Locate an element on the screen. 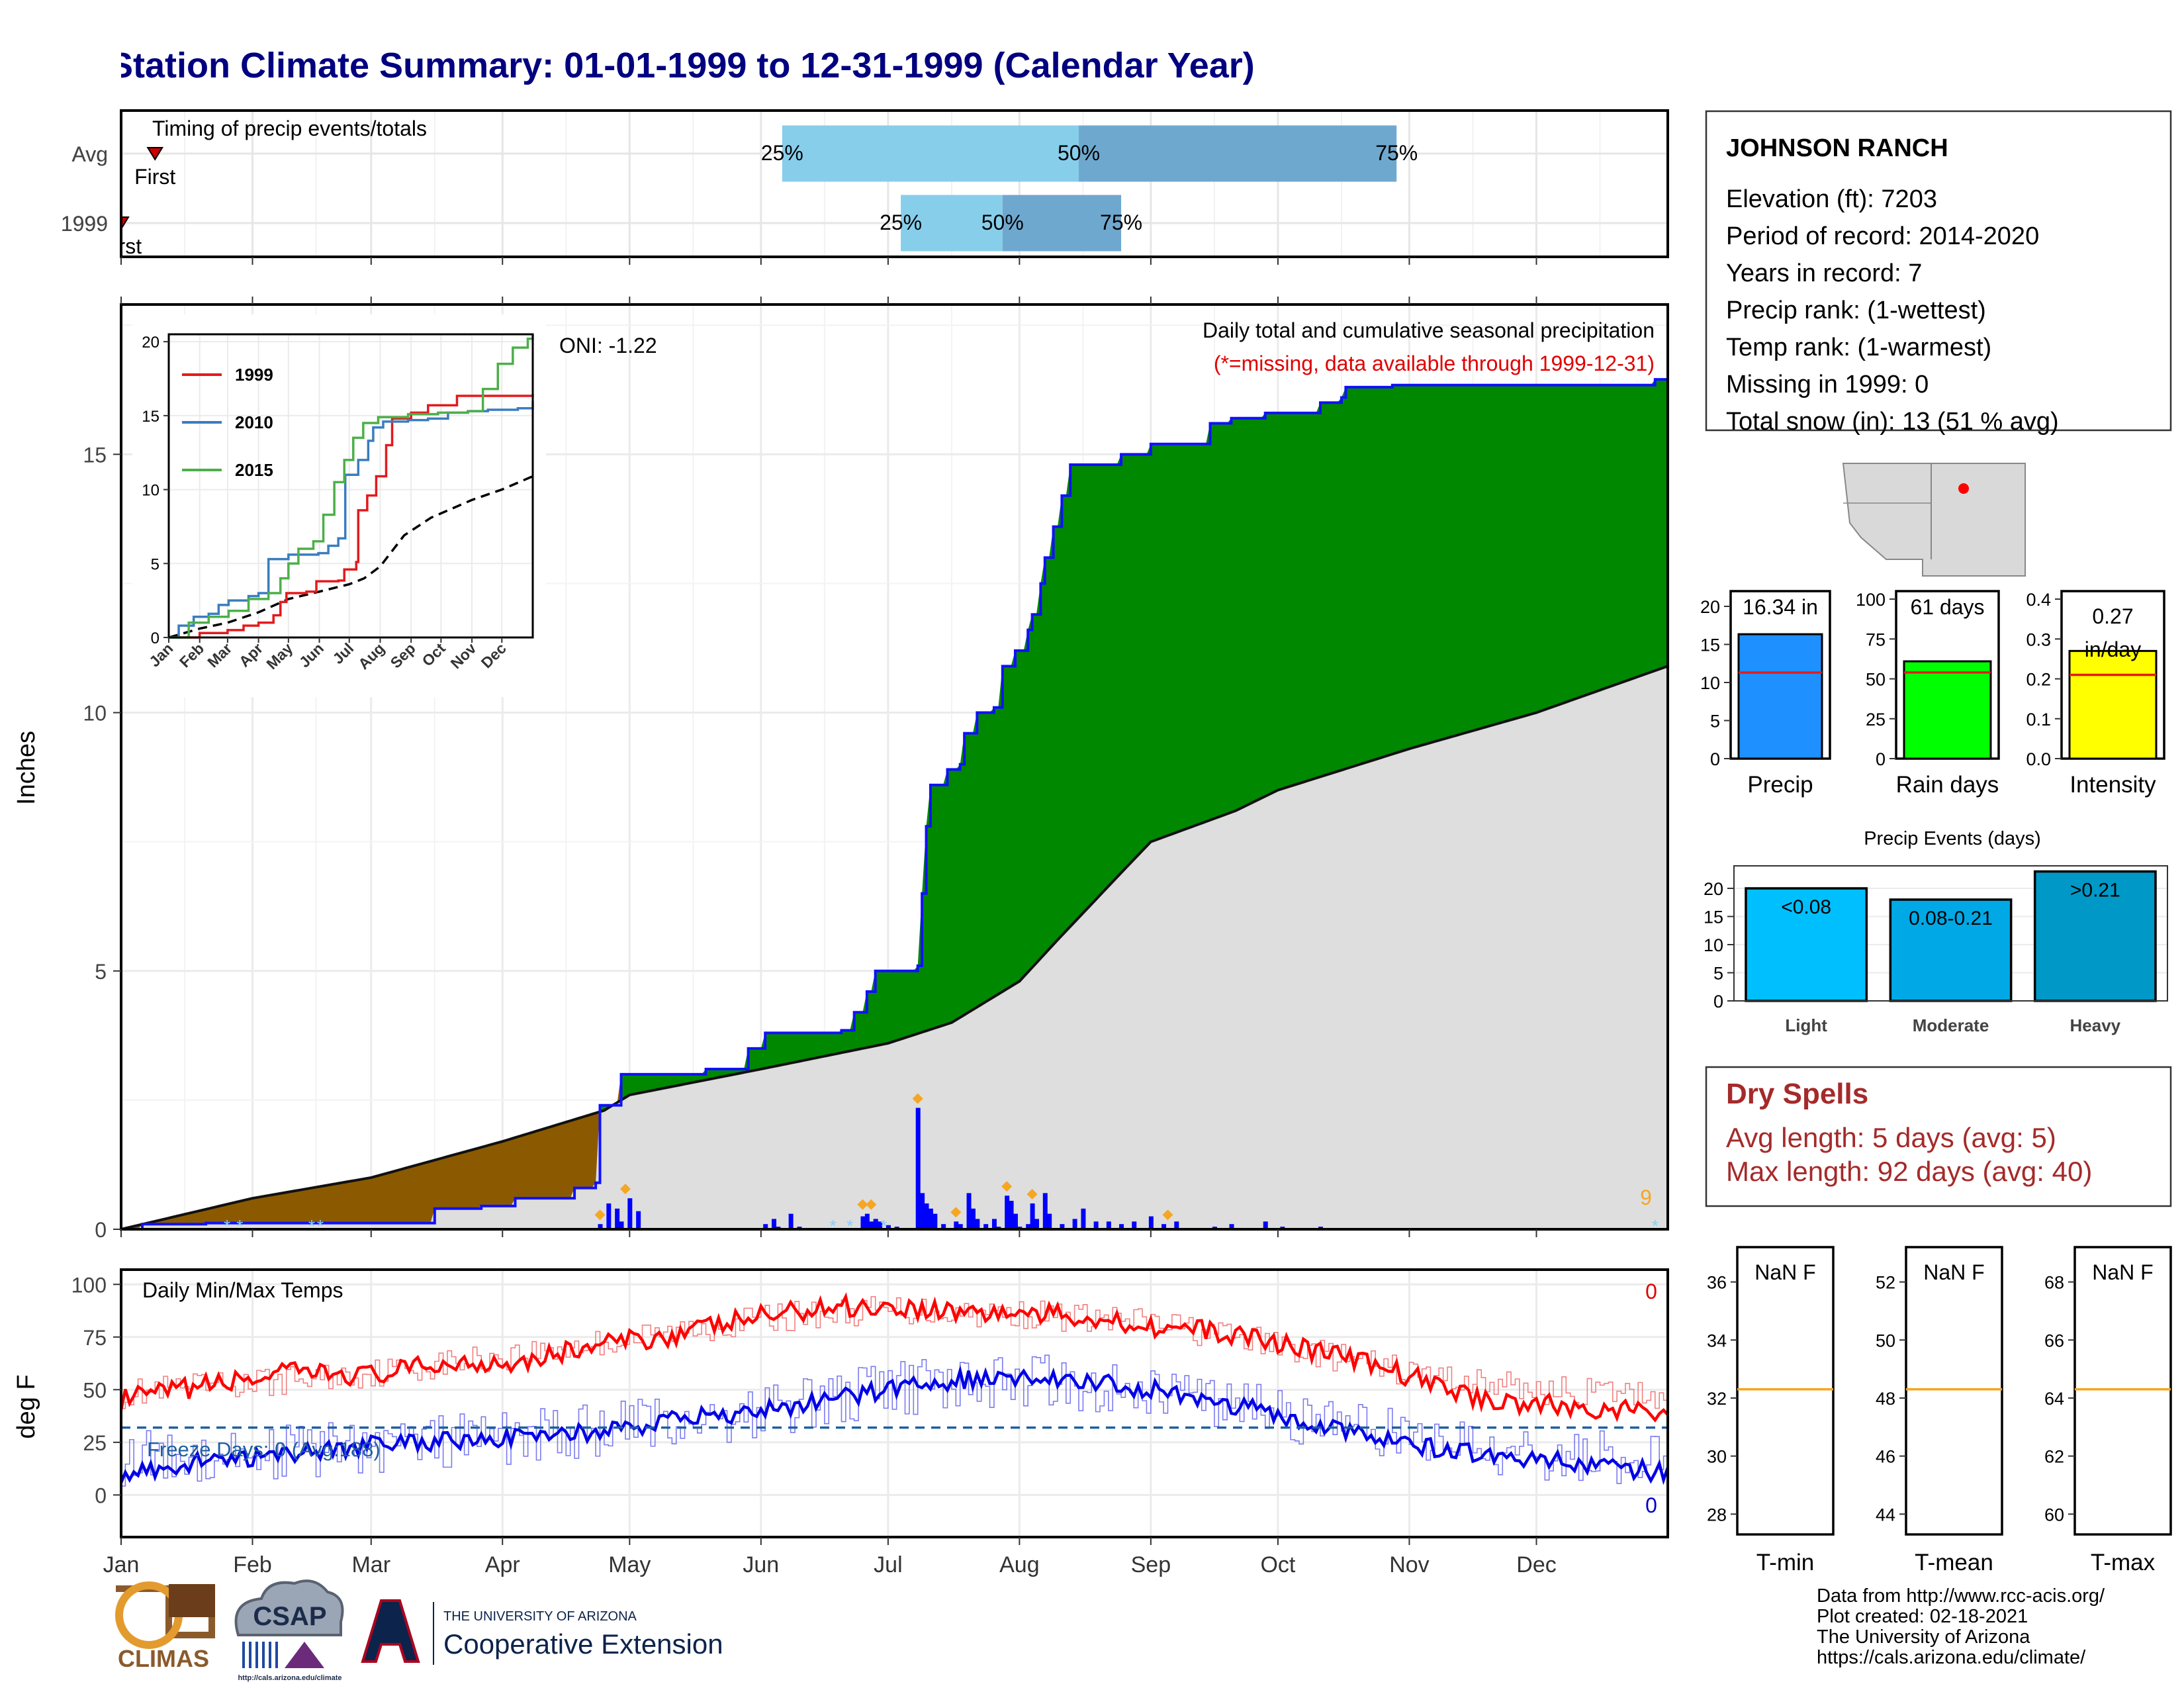 The image size is (2184, 1688). precip-event-value: >0.21 is located at coordinates (2095, 891).